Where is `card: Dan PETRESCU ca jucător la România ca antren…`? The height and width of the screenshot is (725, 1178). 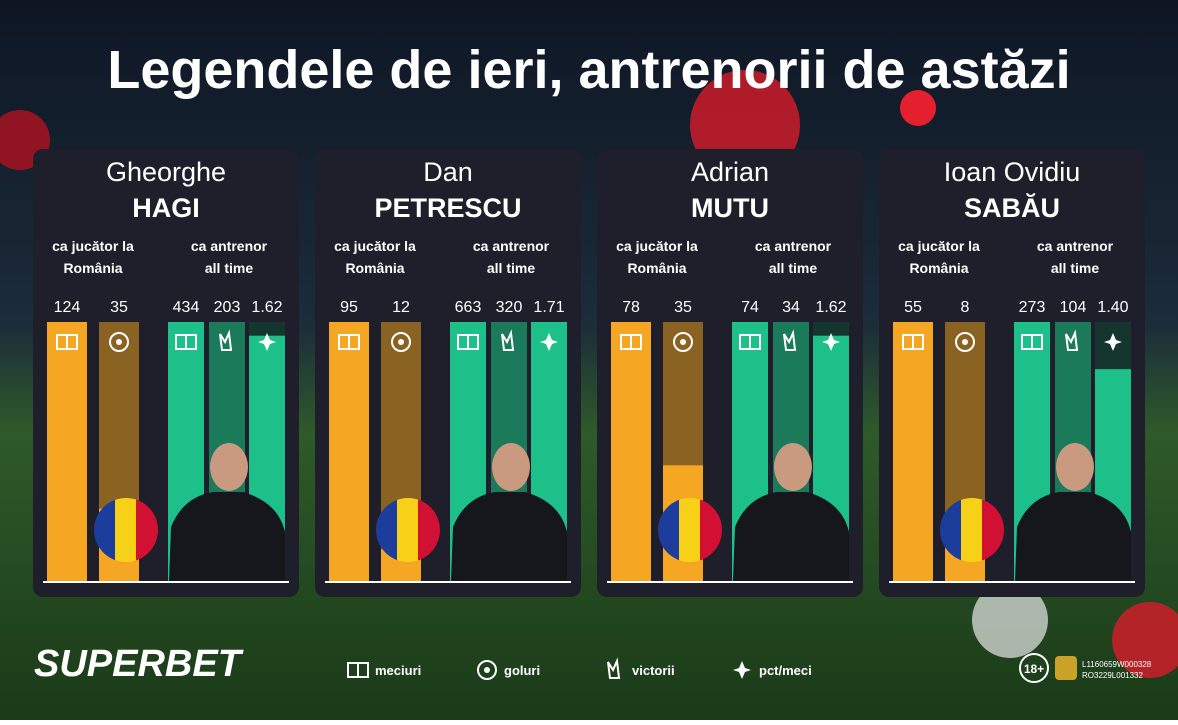
card: Dan PETRESCU ca jucător la România ca antren… is located at coordinates (448, 373).